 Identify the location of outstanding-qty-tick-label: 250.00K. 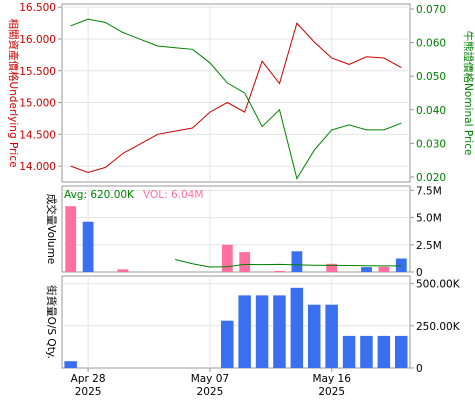
(438, 327).